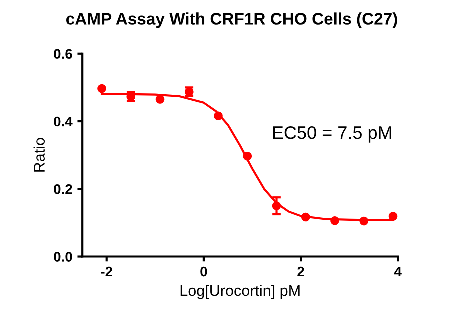  Describe the element at coordinates (63, 54) in the screenshot. I see `y-tick-label: 0.6` at that location.